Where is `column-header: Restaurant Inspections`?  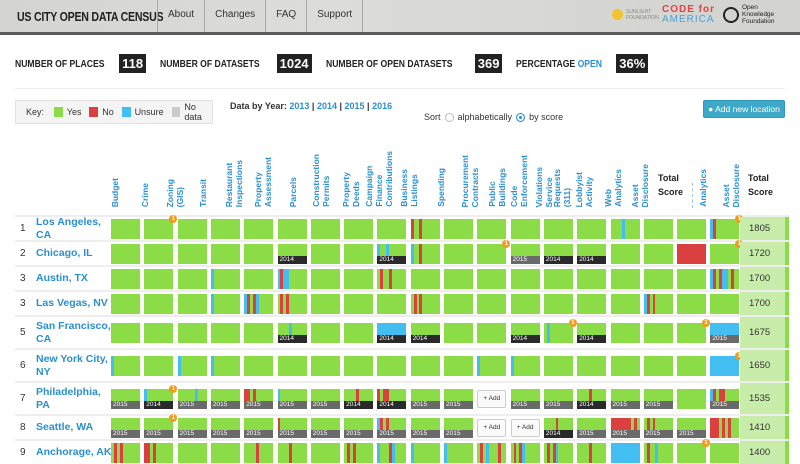 column-header: Restaurant Inspections is located at coordinates (234, 183).